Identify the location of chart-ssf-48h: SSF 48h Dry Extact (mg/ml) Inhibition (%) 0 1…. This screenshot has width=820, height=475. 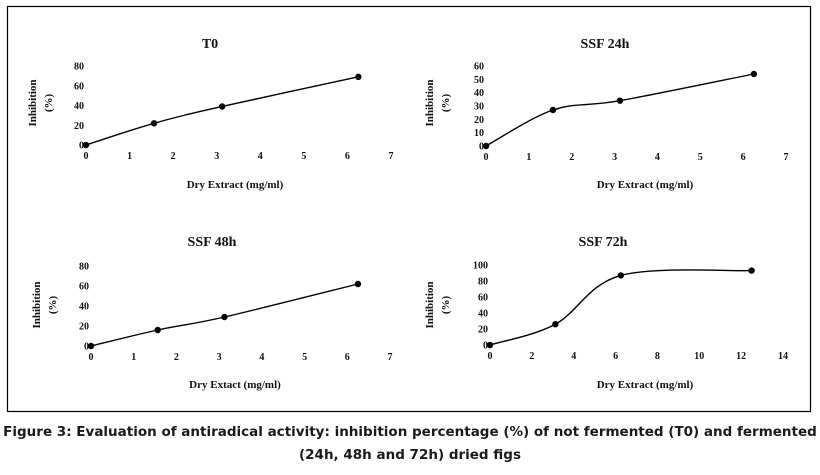
(212, 313).